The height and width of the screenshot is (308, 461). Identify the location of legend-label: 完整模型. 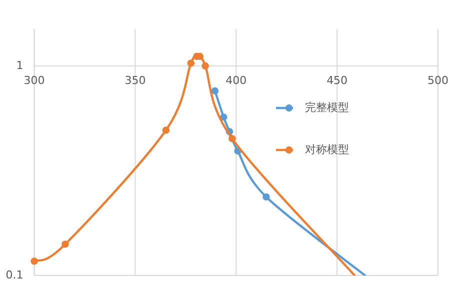
(327, 107).